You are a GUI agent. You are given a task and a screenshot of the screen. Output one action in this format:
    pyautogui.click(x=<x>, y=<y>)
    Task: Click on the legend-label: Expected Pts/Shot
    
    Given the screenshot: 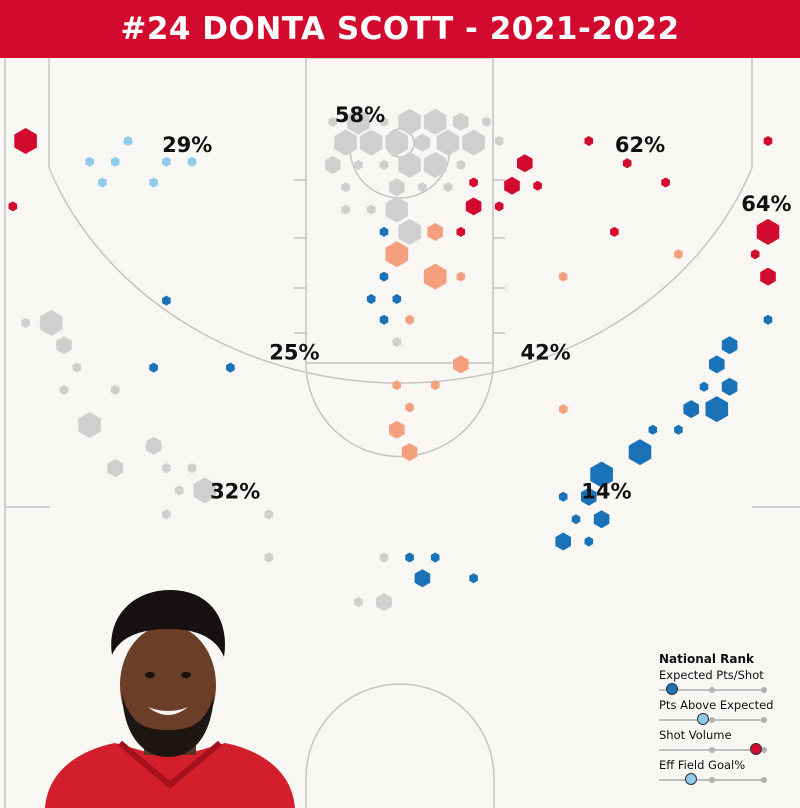 What is the action you would take?
    pyautogui.click(x=711, y=675)
    